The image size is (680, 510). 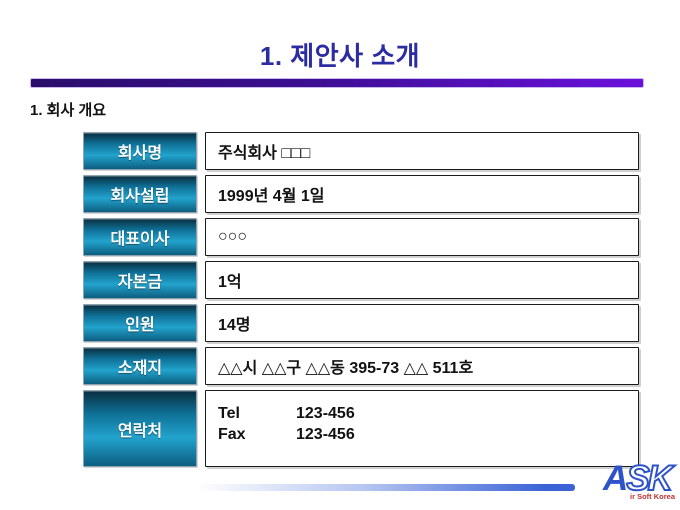 What do you see at coordinates (422, 280) in the screenshot?
I see `row-value-capital: 1억` at bounding box center [422, 280].